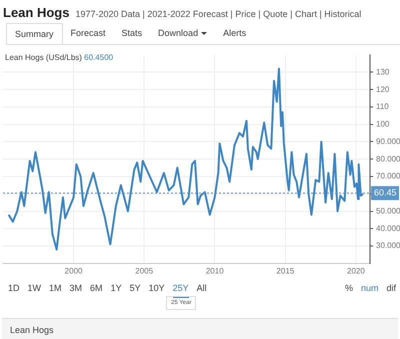  I want to click on chart-subtitle: 1977-2020 Data | 2021-2022 Forecast | Price | Quote | Chart | Historical, so click(218, 14).